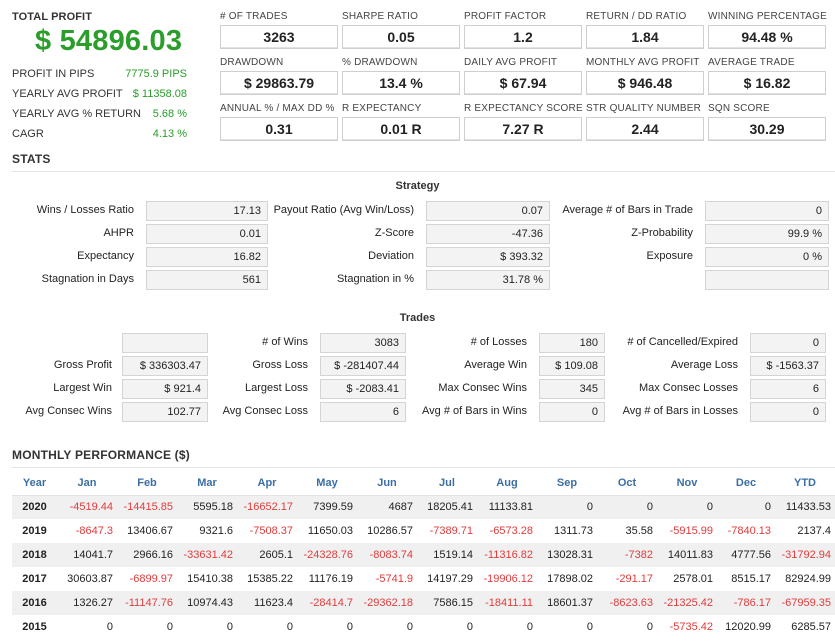 The image size is (835, 643). I want to click on strategy-label: AHPR, so click(118, 233).